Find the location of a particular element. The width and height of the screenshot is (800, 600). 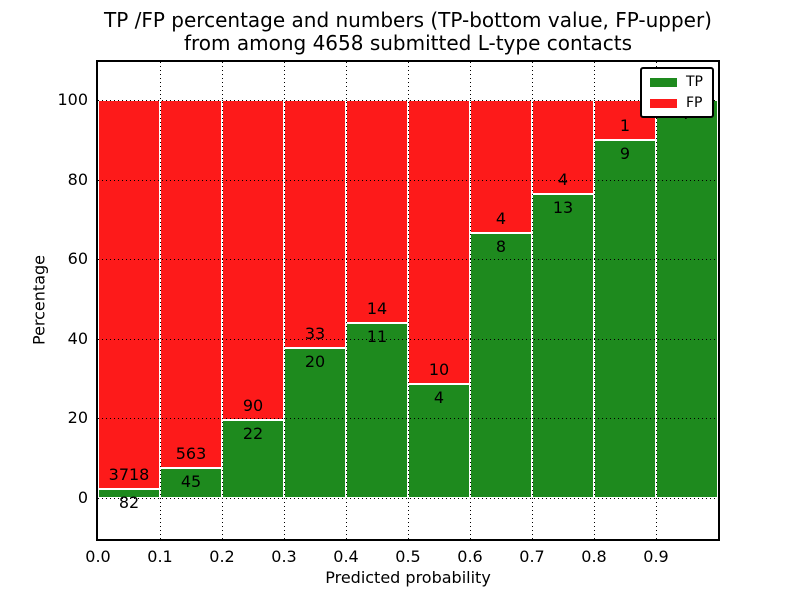

x-tick-label: 0.4 is located at coordinates (346, 556).